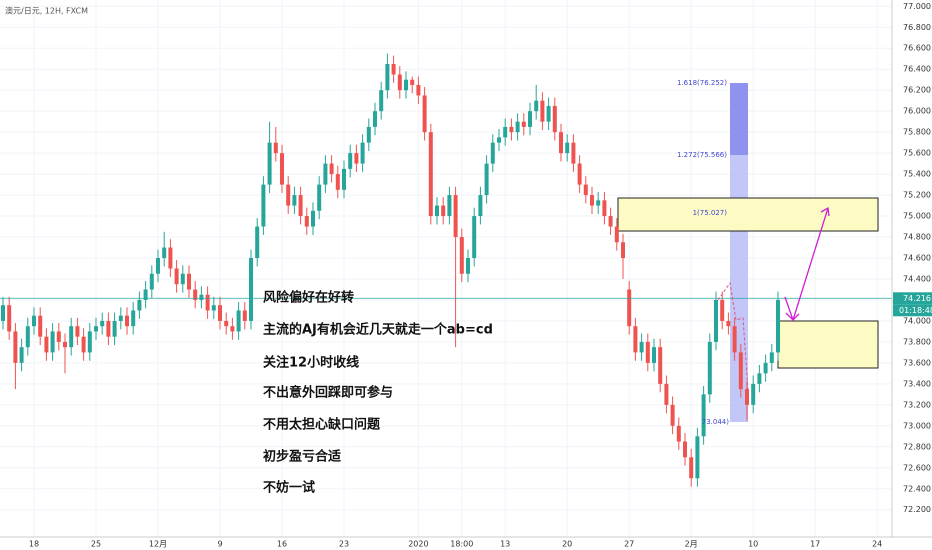  I want to click on x-tick-label: 27, so click(629, 544).